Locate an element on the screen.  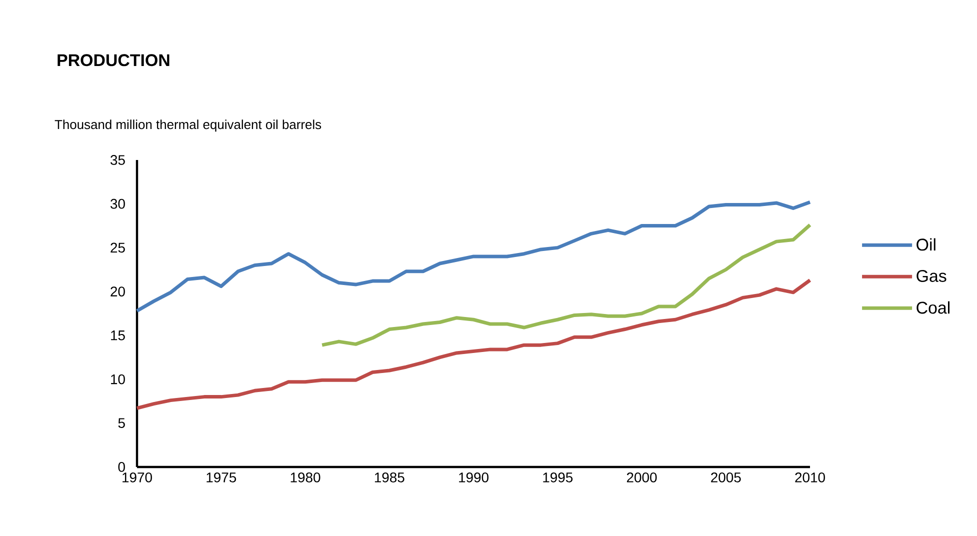
legend-label: Gas is located at coordinates (931, 276).